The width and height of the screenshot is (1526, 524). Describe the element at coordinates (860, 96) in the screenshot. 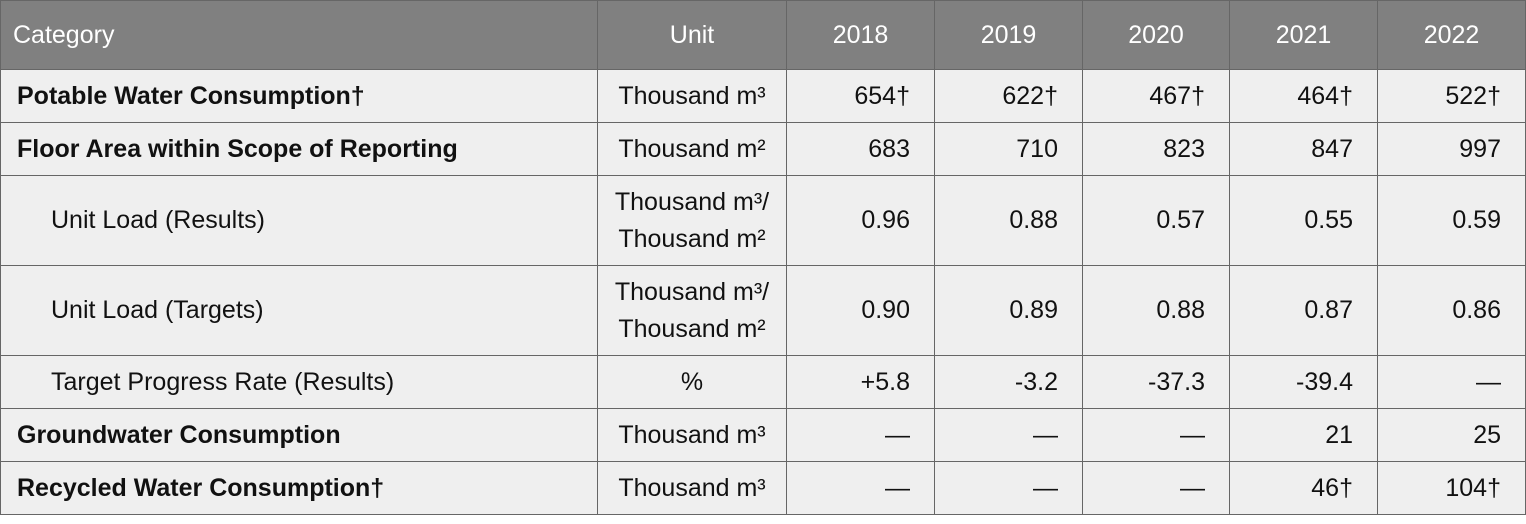

I see `value-cell: 654†` at that location.